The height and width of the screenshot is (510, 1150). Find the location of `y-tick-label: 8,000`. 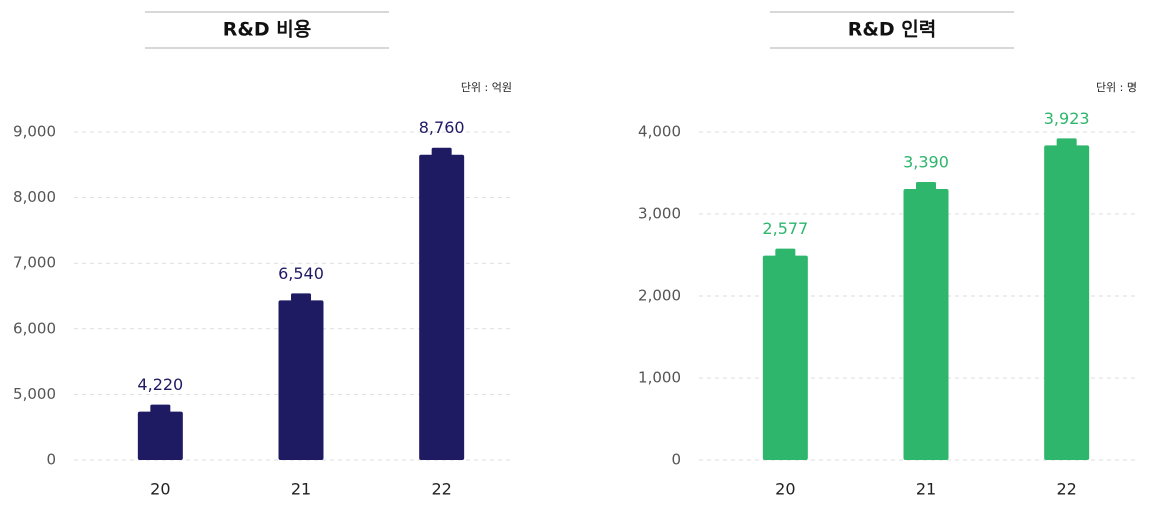

y-tick-label: 8,000 is located at coordinates (34, 197).